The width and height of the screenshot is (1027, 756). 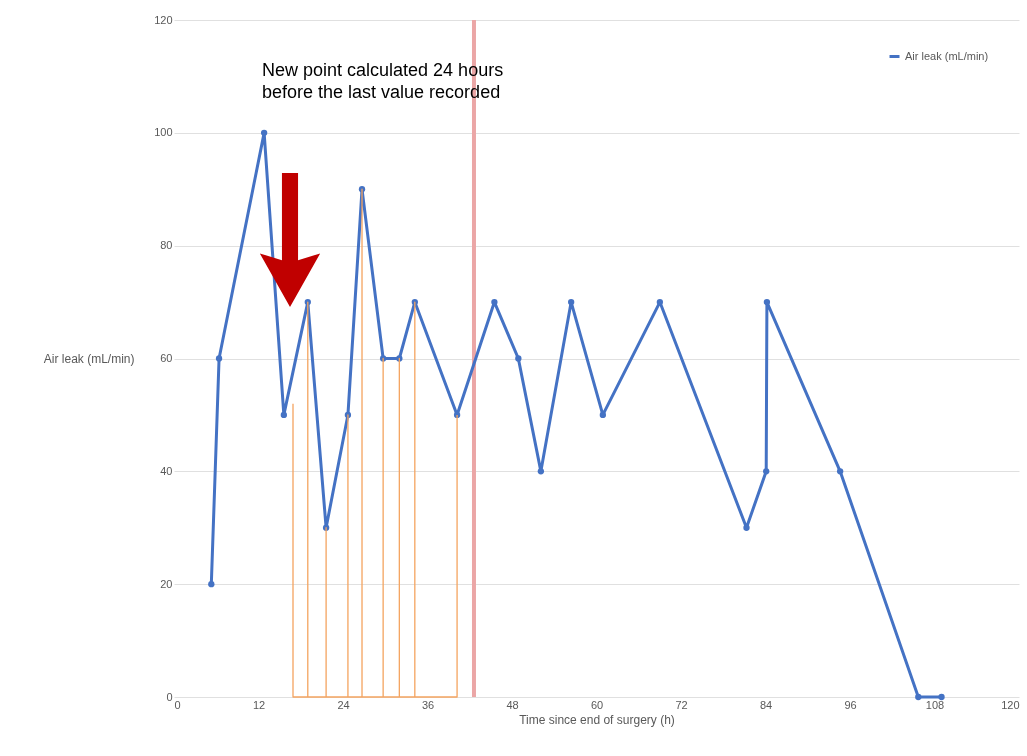 I want to click on x-tick-label: 72, so click(x=681, y=704).